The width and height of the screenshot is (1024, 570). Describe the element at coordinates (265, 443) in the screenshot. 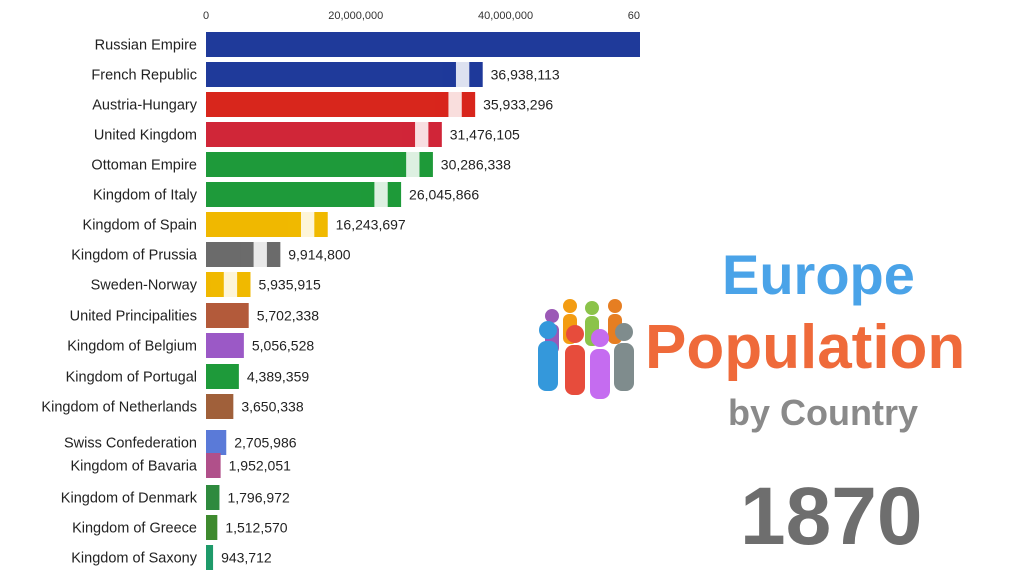

I see `value-label: 2,705,986` at that location.